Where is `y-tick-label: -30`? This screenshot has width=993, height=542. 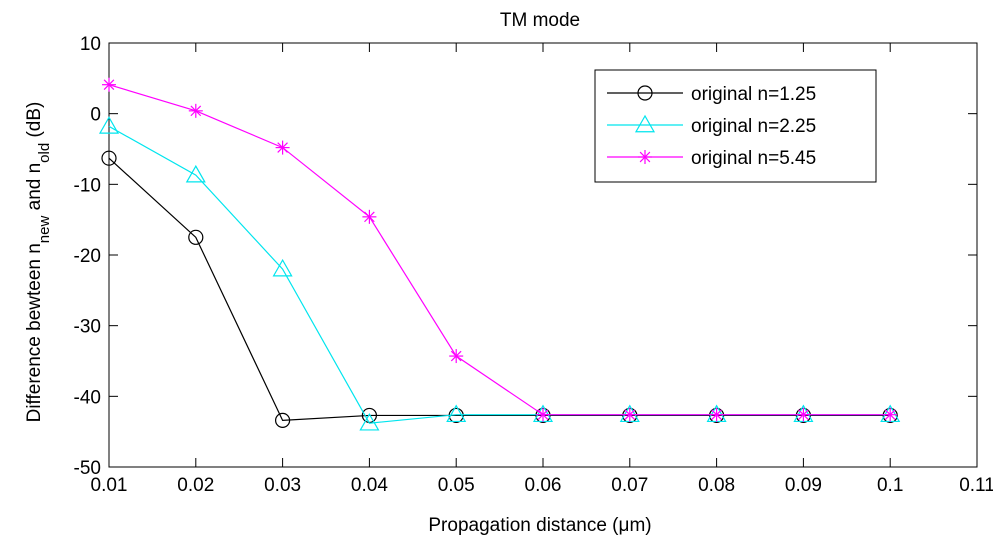 y-tick-label: -30 is located at coordinates (87, 327).